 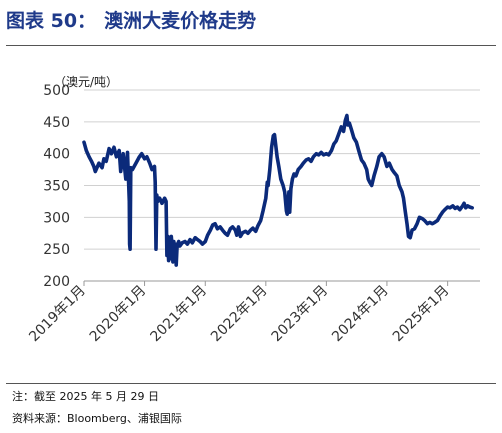 I want to click on footer-divider, so click(x=251, y=383).